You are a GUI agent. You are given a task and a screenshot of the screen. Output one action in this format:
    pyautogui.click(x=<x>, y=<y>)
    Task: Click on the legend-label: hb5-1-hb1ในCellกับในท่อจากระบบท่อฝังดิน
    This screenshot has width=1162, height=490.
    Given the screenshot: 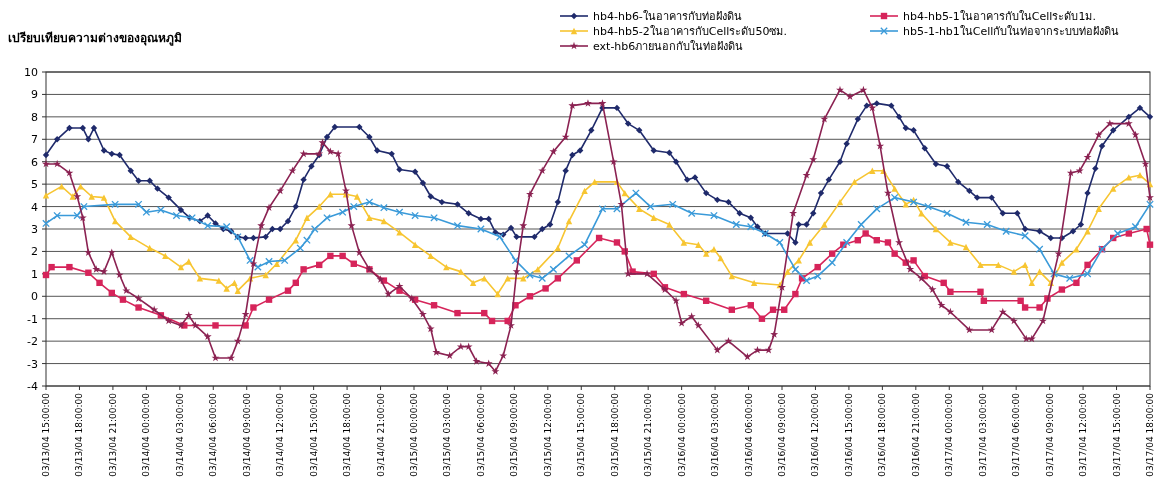 What is the action you would take?
    pyautogui.click(x=1011, y=31)
    